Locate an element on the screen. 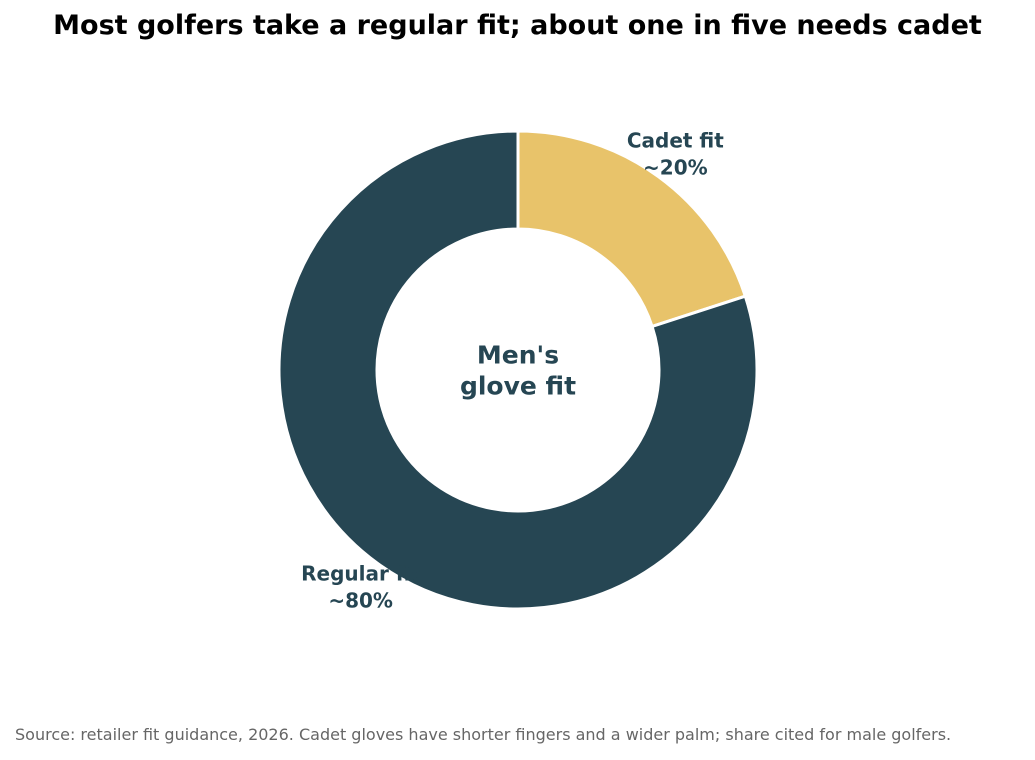  slice-name: Regular fit is located at coordinates (361, 574).